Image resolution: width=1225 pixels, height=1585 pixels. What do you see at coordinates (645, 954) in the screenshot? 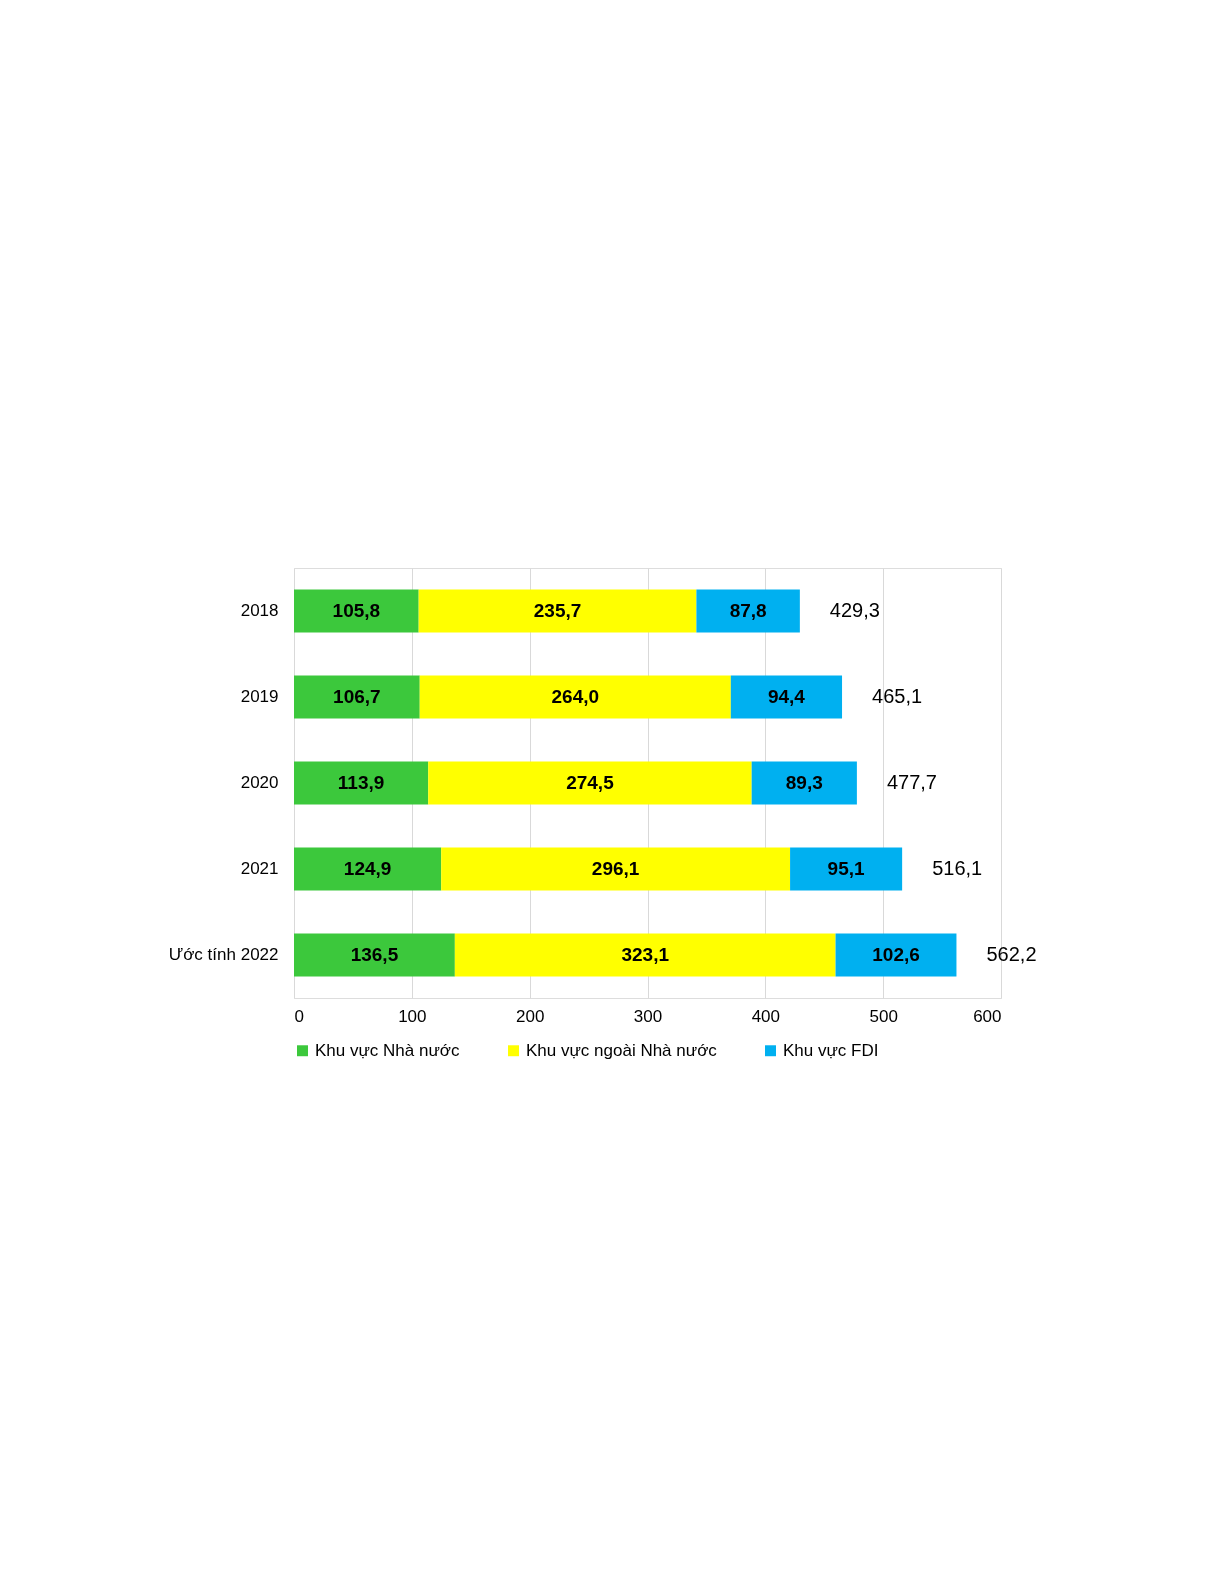
I see `data-label: 323,1` at bounding box center [645, 954].